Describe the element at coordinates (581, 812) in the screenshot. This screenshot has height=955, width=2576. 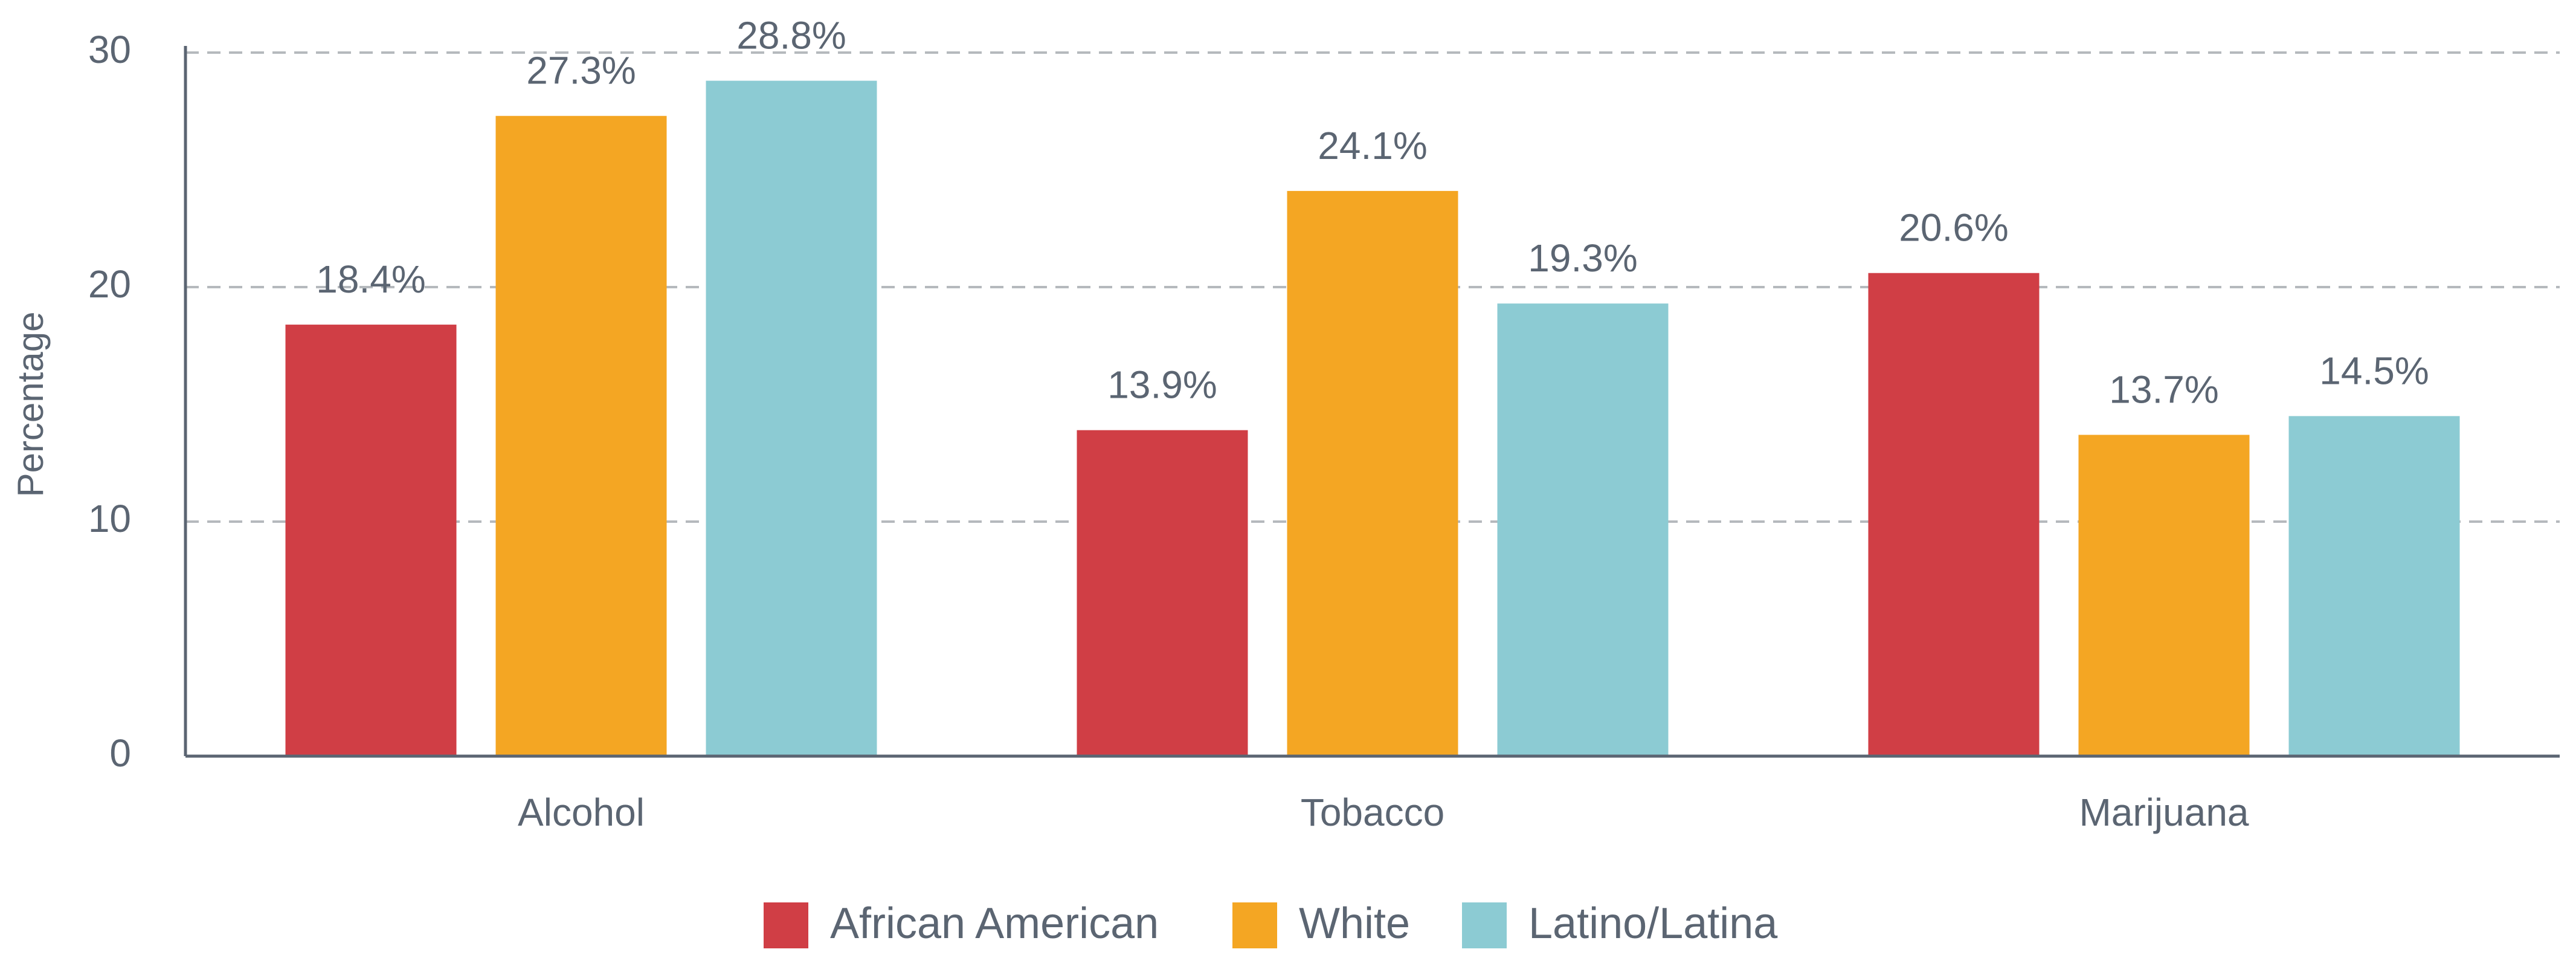
I see `x-tick-label: Alcohol` at that location.